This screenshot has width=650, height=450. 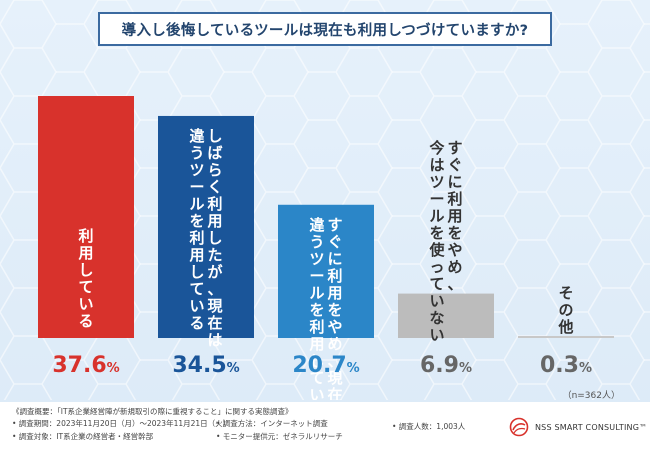 I want to click on bar-4-label-line-1: すぐに利用をやめ、, so click(x=454, y=216).